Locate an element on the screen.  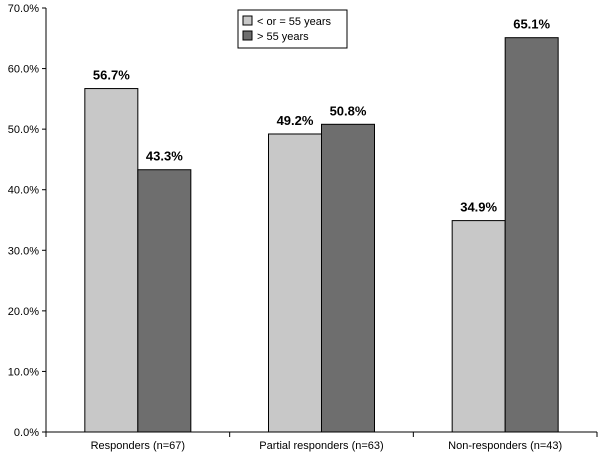
y-tick-label: 0.0% is located at coordinates (26, 433).